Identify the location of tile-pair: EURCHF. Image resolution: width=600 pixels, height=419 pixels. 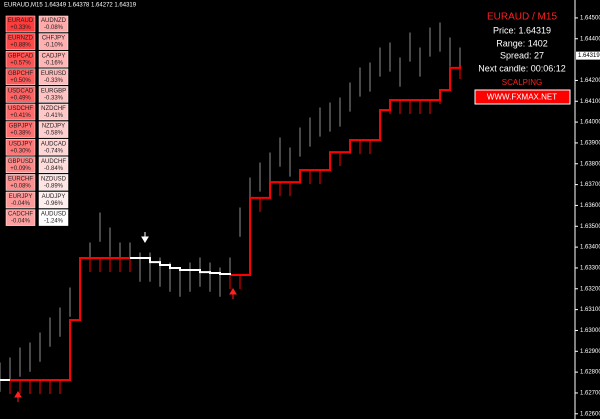
(20, 179).